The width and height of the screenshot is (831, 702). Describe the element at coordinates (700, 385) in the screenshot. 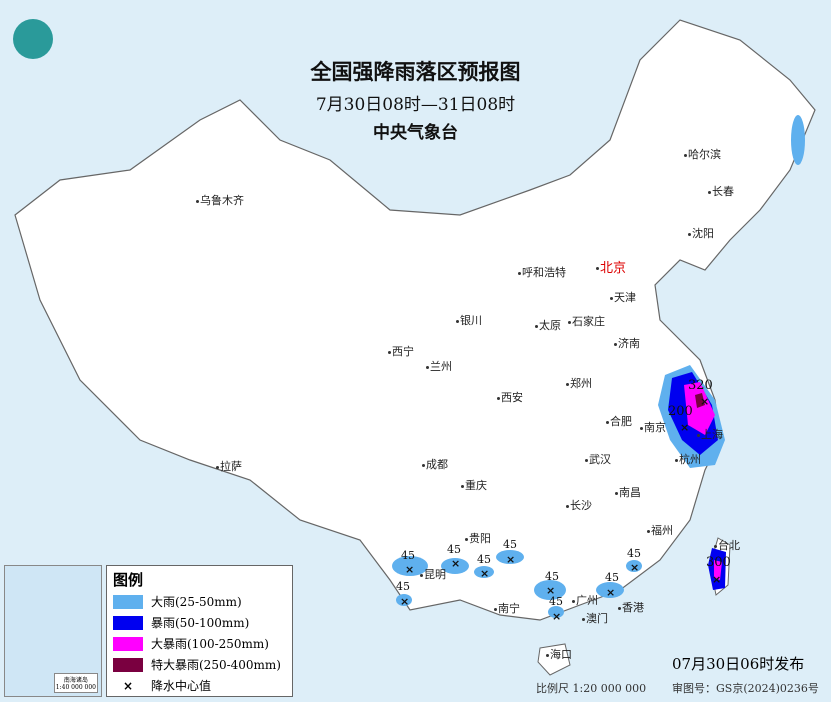

I see `rain-value: 320` at that location.